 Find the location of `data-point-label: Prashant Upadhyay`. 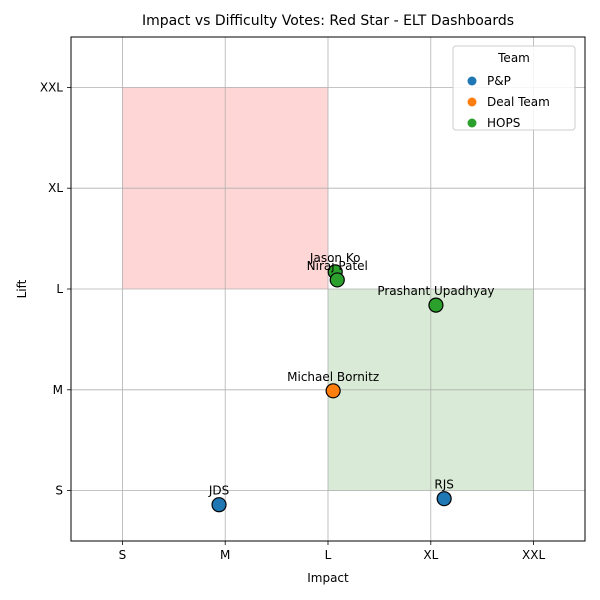

data-point-label: Prashant Upadhyay is located at coordinates (435, 291).